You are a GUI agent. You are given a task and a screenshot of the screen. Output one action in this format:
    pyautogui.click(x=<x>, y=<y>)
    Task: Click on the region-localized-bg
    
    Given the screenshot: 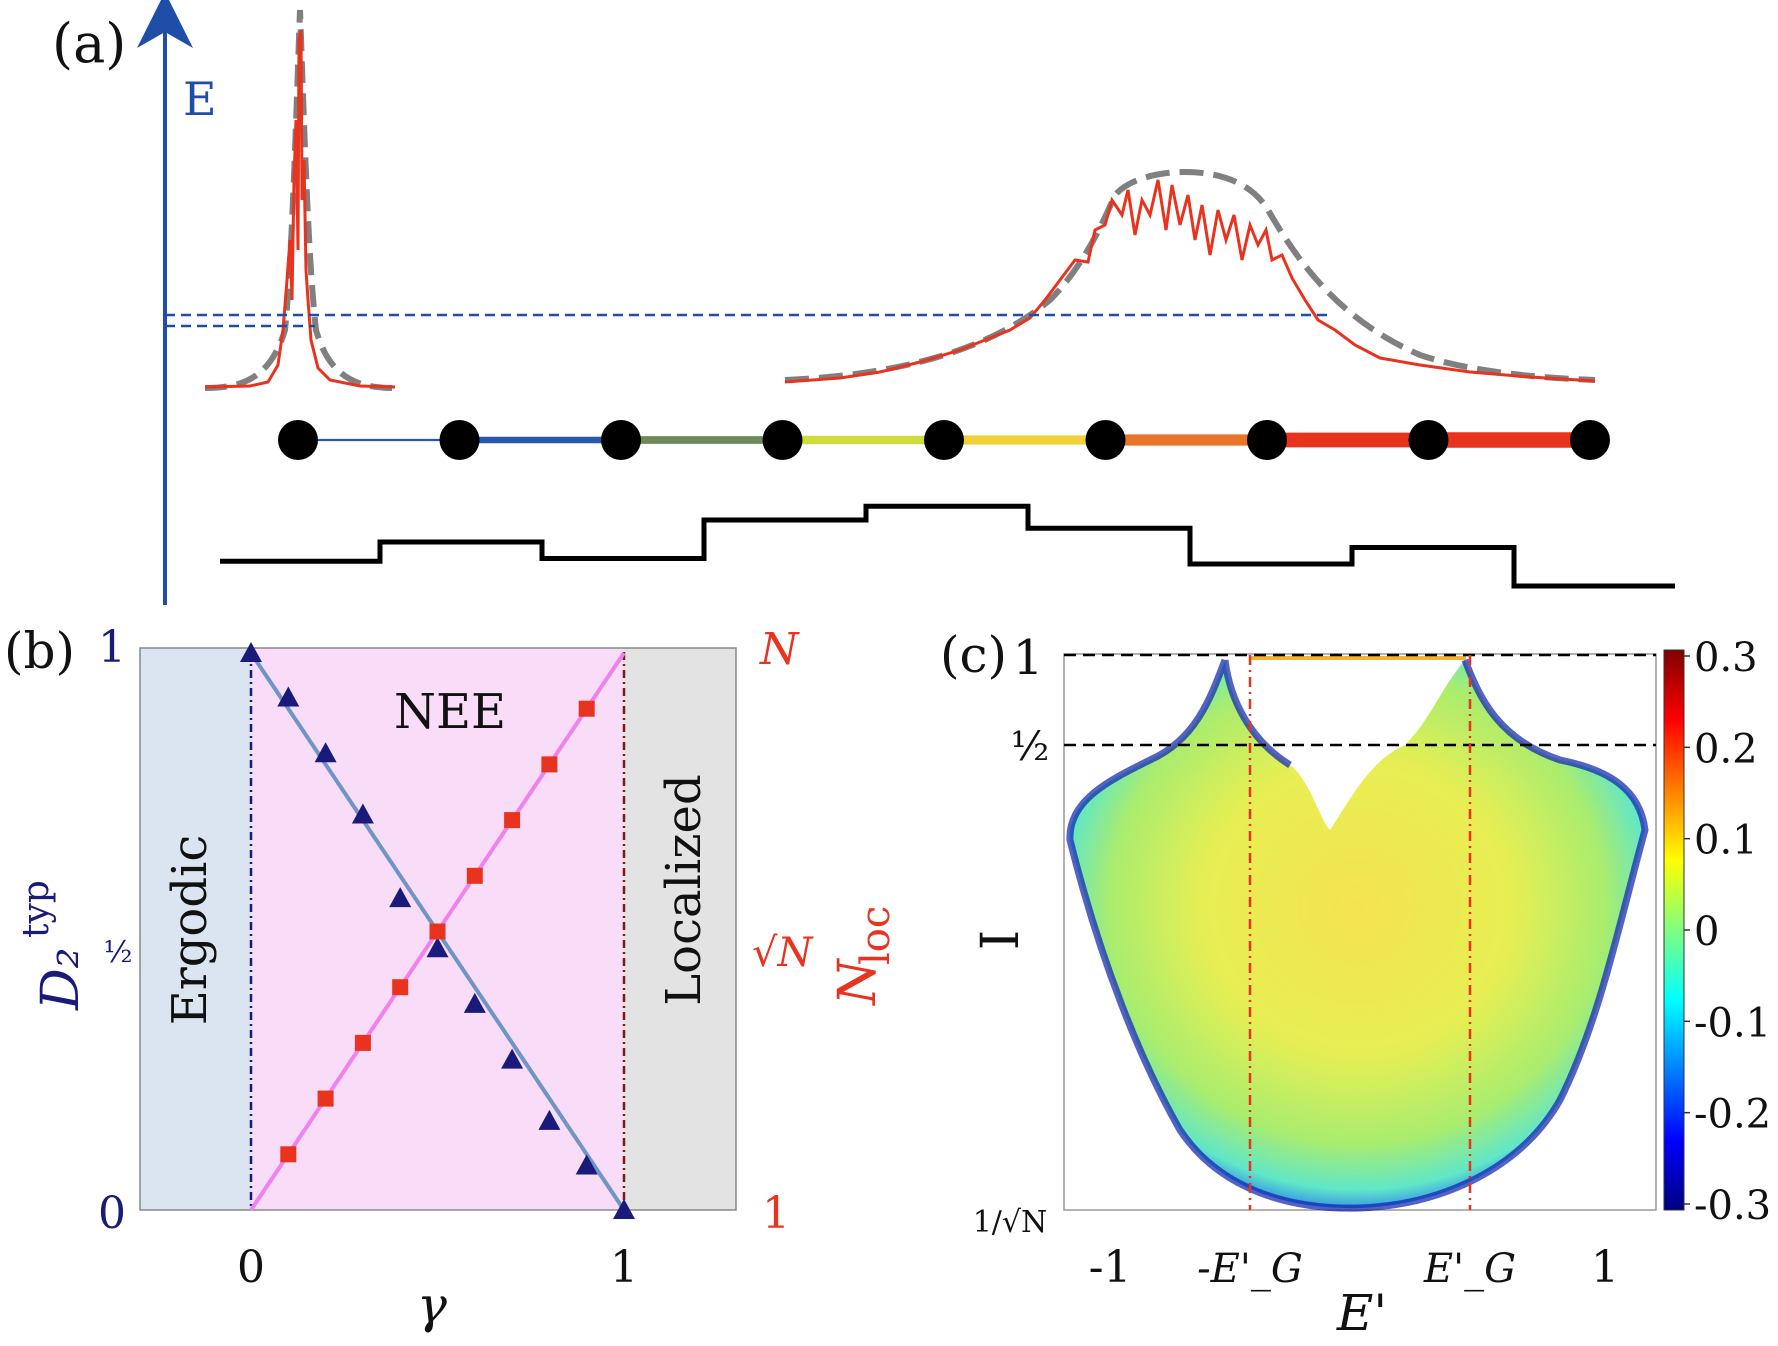 What is the action you would take?
    pyautogui.click(x=680, y=929)
    